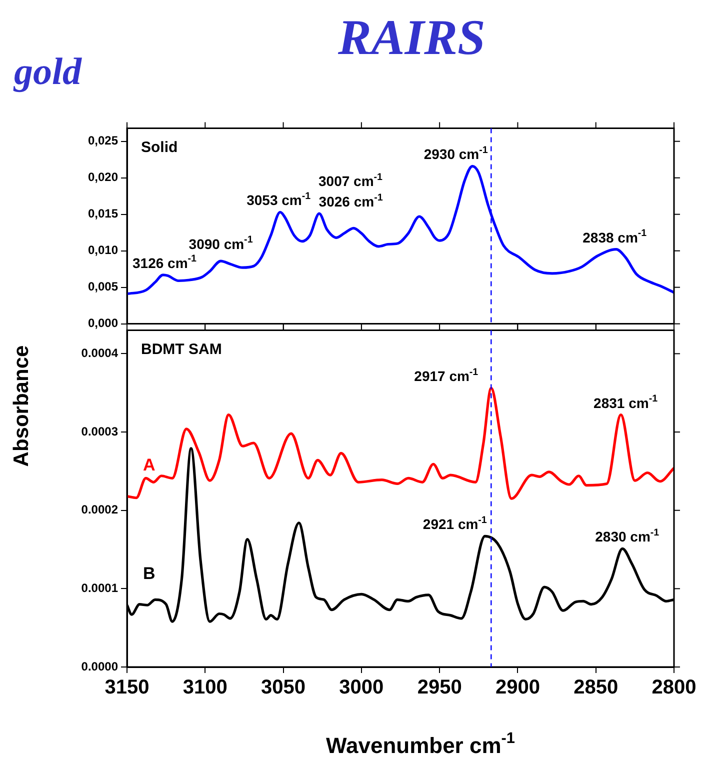 Image resolution: width=706 pixels, height=770 pixels. I want to click on x-tick-label: 2900, so click(517, 687).